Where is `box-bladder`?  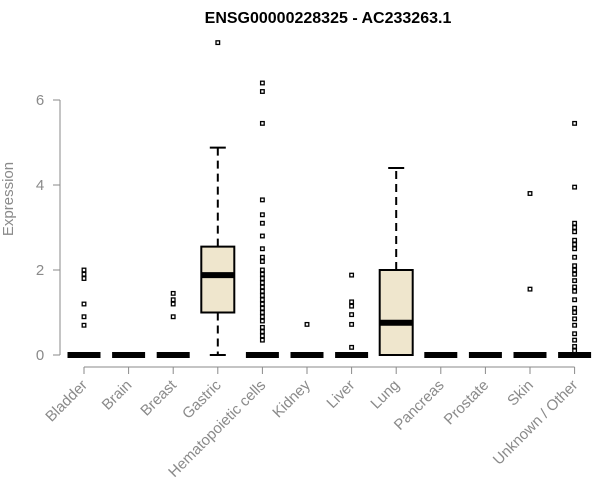
box-bladder is located at coordinates (84, 312).